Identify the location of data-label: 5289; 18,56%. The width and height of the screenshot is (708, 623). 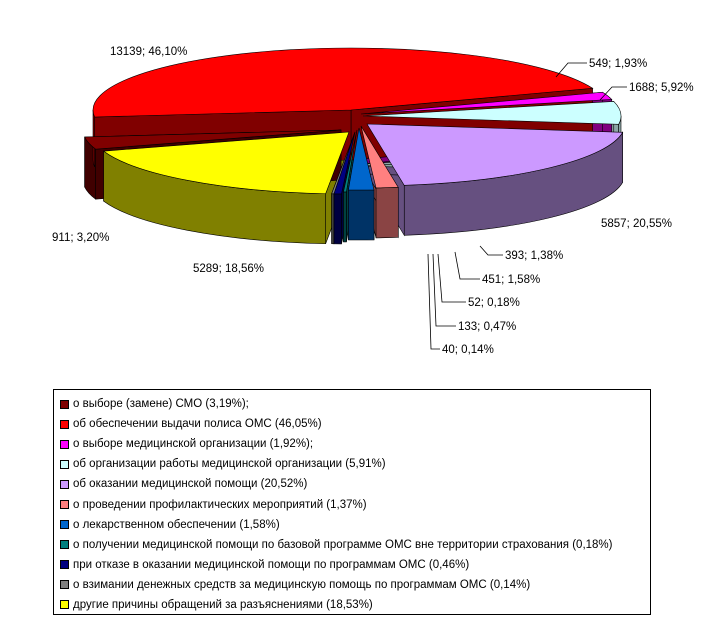
(228, 269).